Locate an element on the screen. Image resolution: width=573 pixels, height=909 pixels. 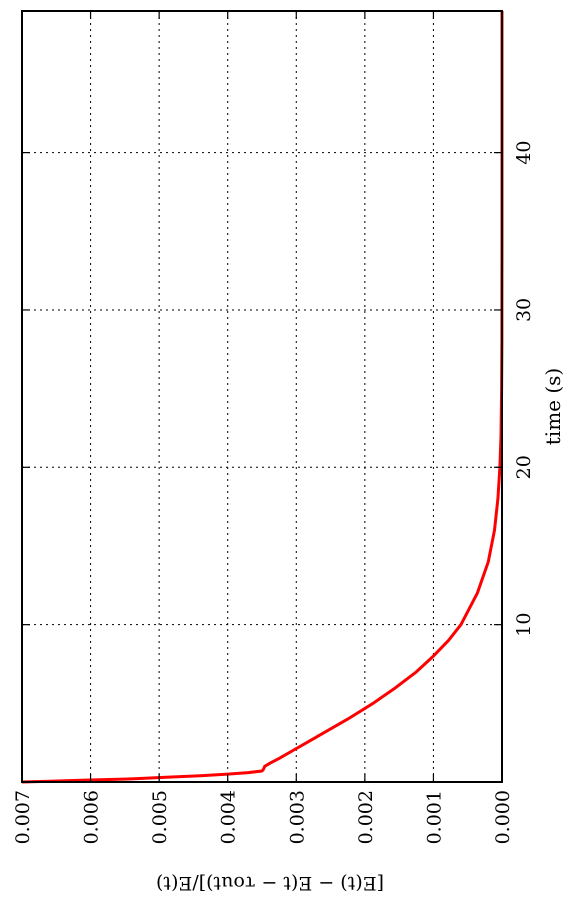
y-tick-label: 0.004 is located at coordinates (229, 817).